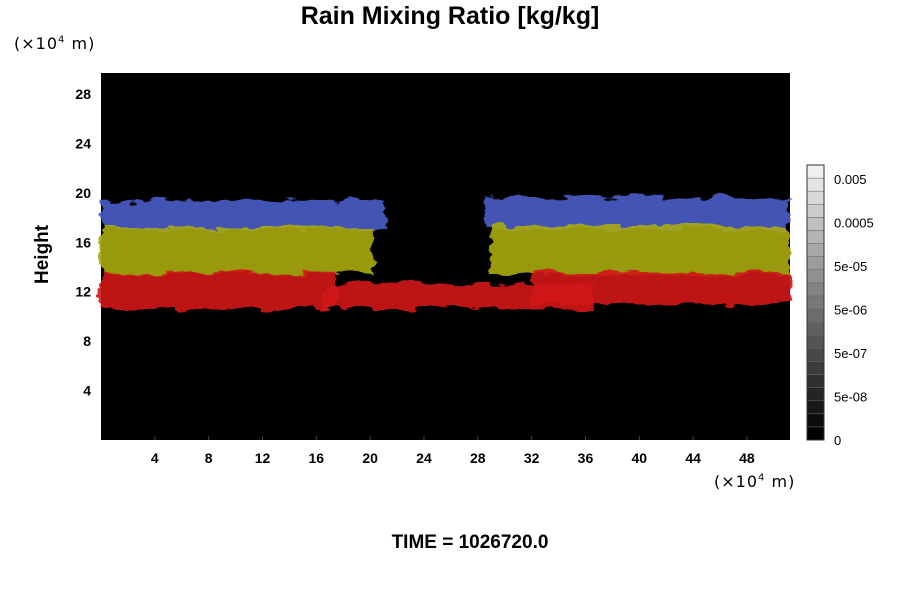  What do you see at coordinates (586, 458) in the screenshot?
I see `x-tick-label: 36` at bounding box center [586, 458].